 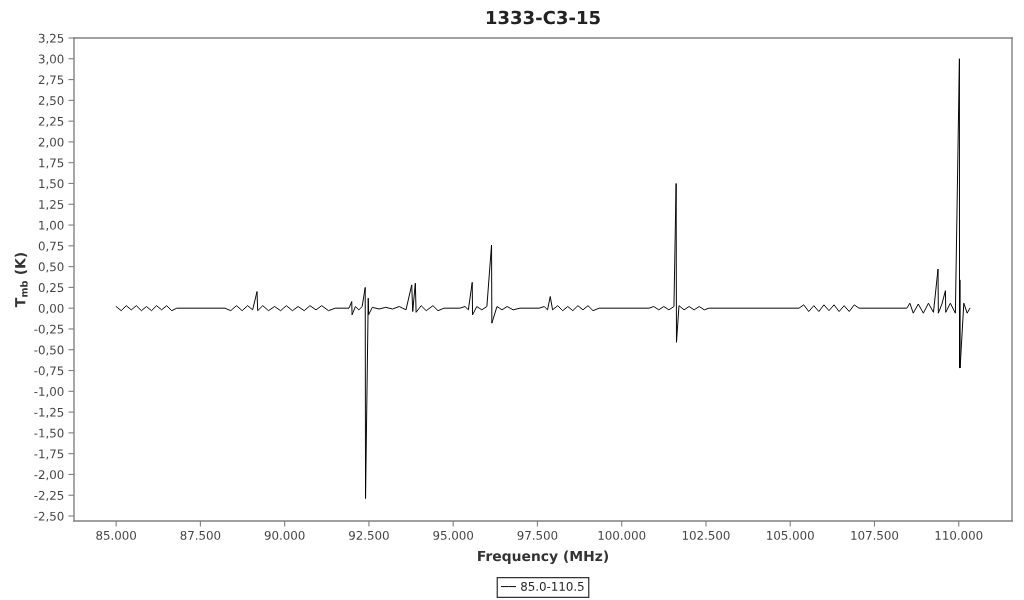 I want to click on x-tick-label: 102.500, so click(x=706, y=535).